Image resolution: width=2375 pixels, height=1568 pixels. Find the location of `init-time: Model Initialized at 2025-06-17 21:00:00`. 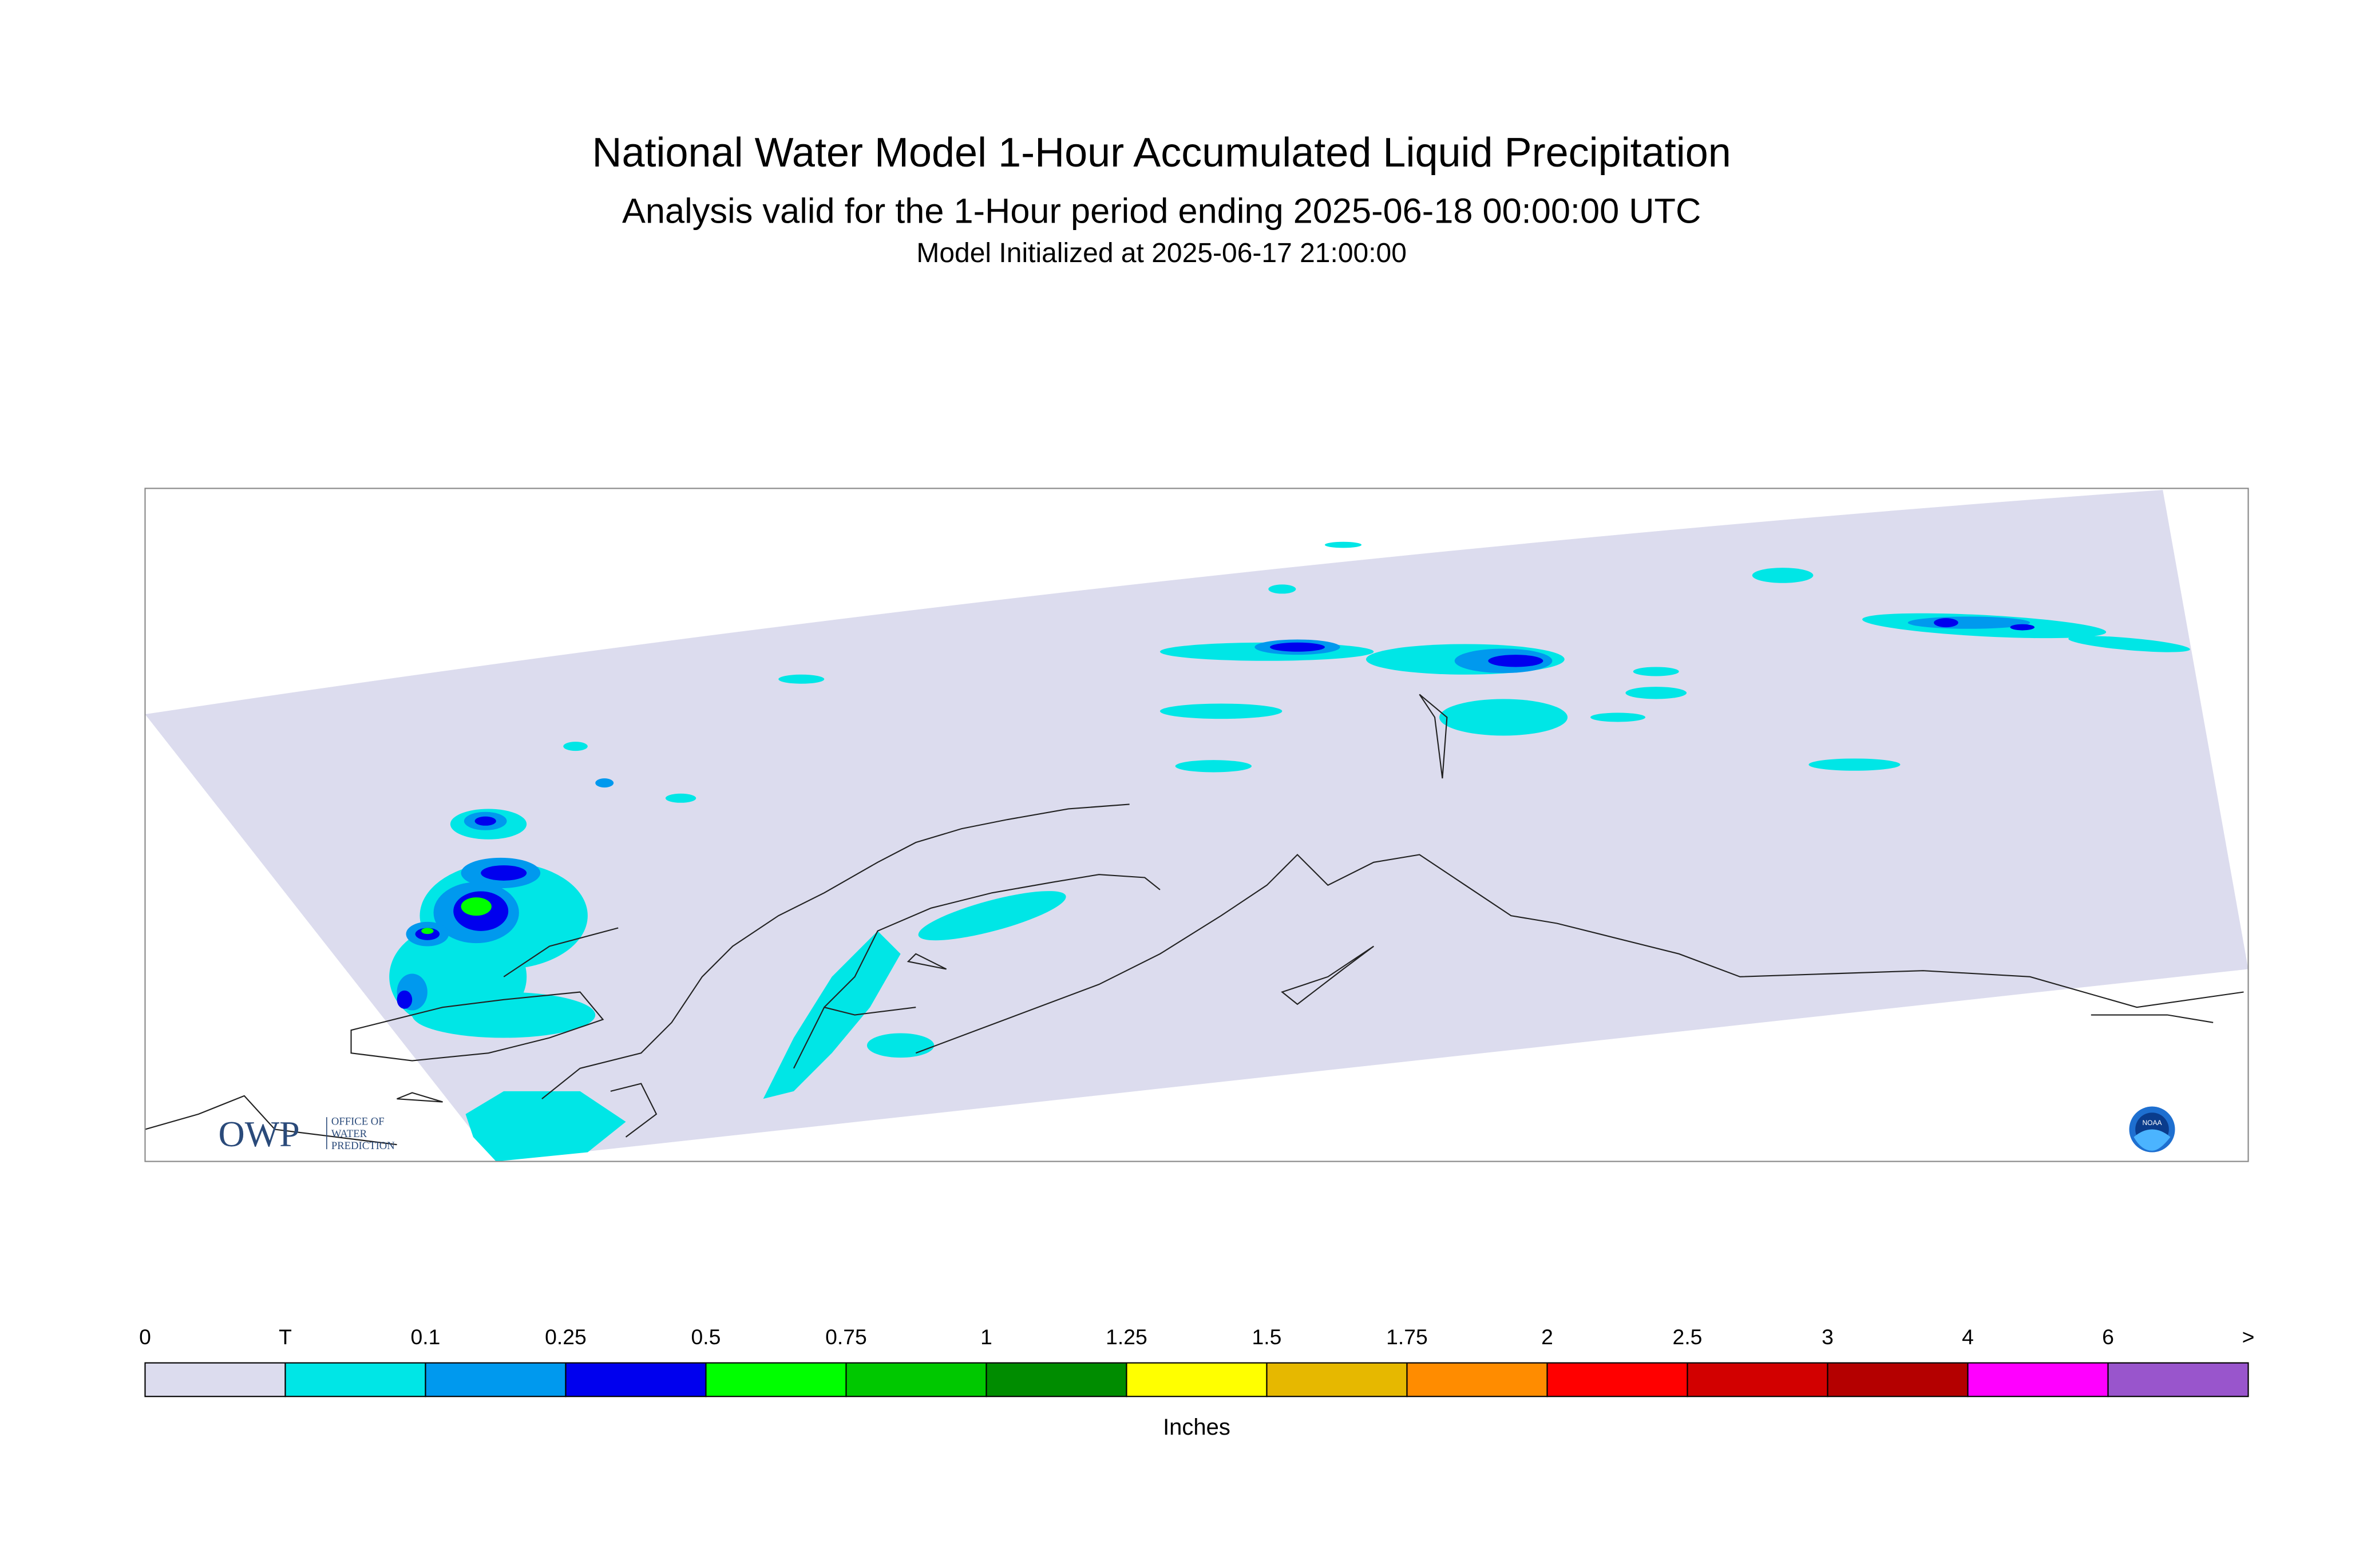

init-time: Model Initialized at 2025-06-17 21:00:00 is located at coordinates (1161, 253).